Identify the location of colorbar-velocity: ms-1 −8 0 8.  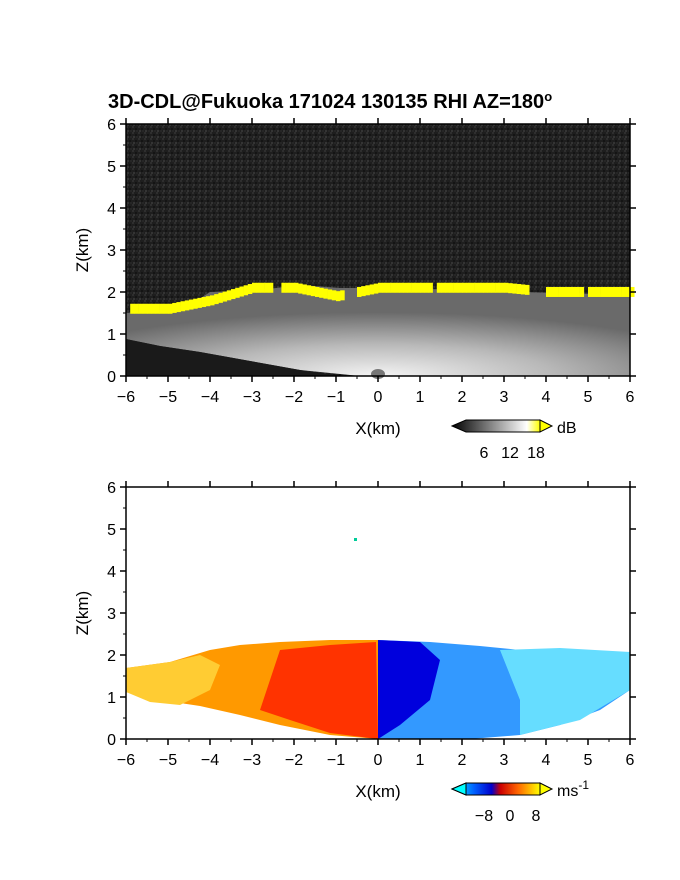
(519, 801).